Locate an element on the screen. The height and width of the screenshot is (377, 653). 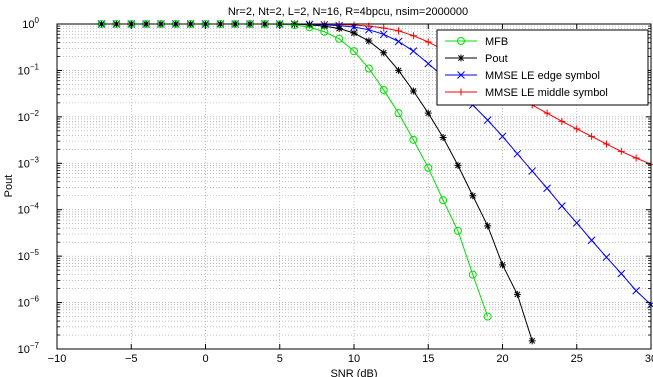
x-tick-label: 10 is located at coordinates (354, 359).